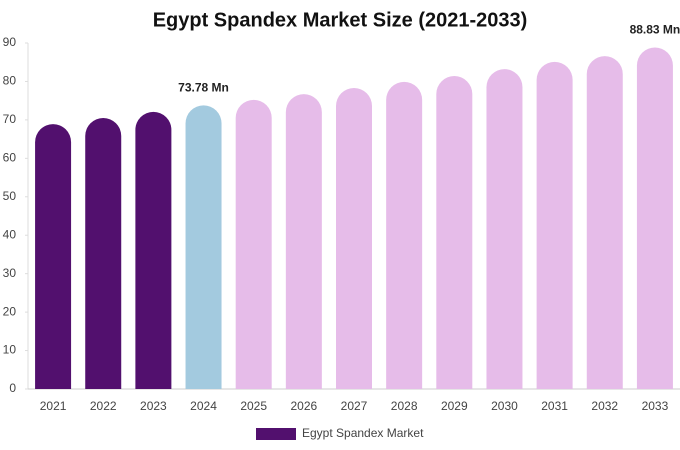  I want to click on x-tick-label: 2031, so click(554, 406).